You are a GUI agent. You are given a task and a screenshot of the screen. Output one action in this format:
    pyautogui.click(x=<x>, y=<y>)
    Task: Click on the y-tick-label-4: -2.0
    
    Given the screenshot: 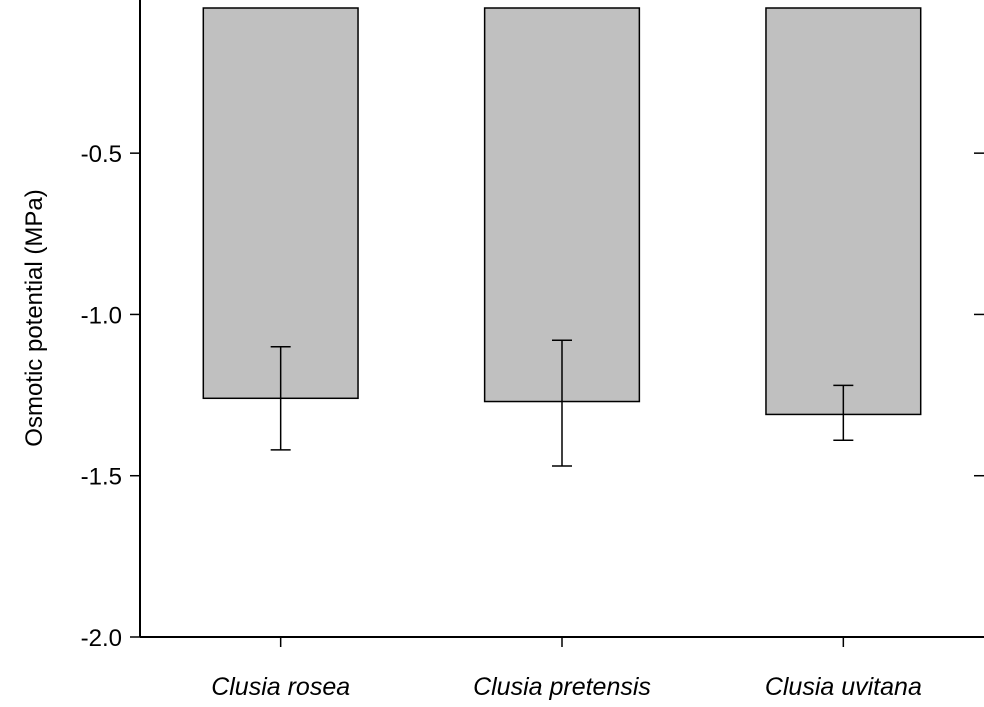 What is the action you would take?
    pyautogui.click(x=101, y=638)
    